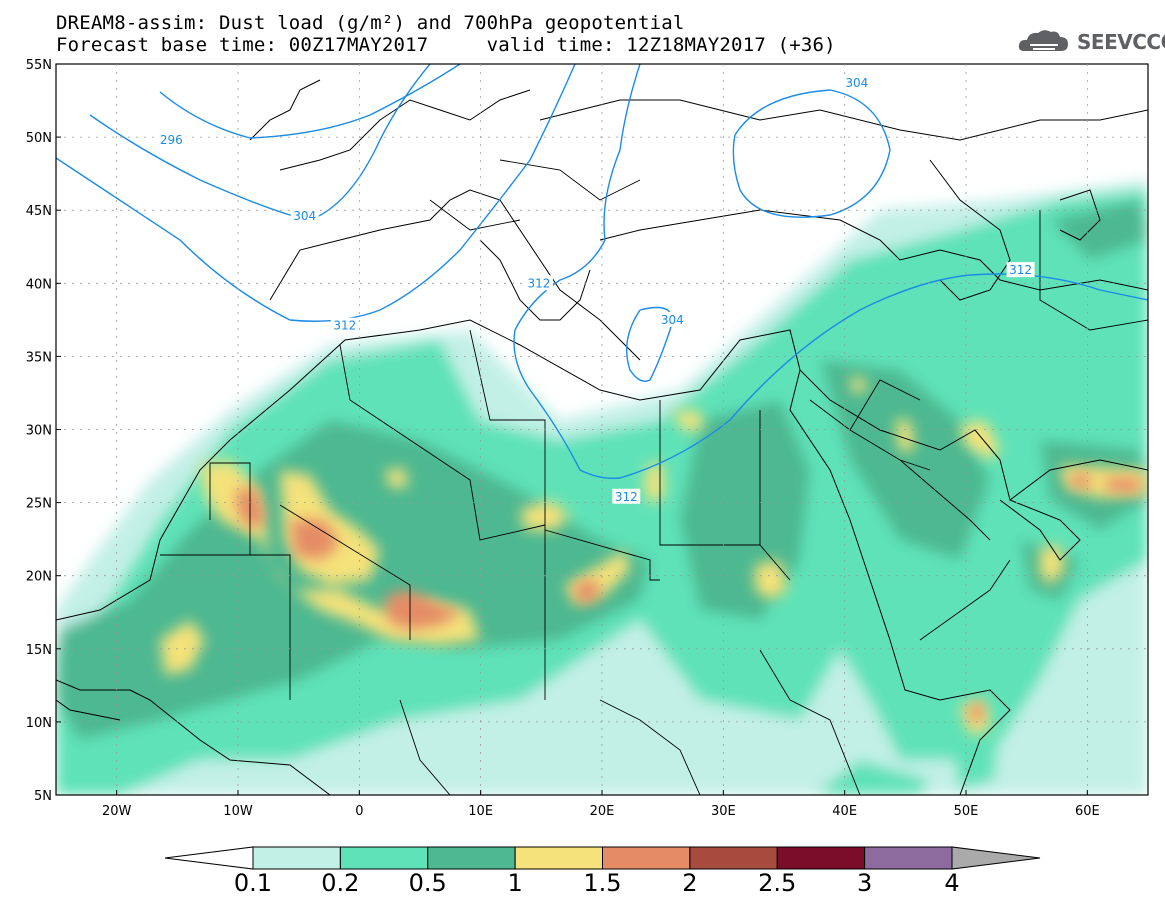  Describe the element at coordinates (844, 811) in the screenshot. I see `lon-tick-label: 40E` at that location.